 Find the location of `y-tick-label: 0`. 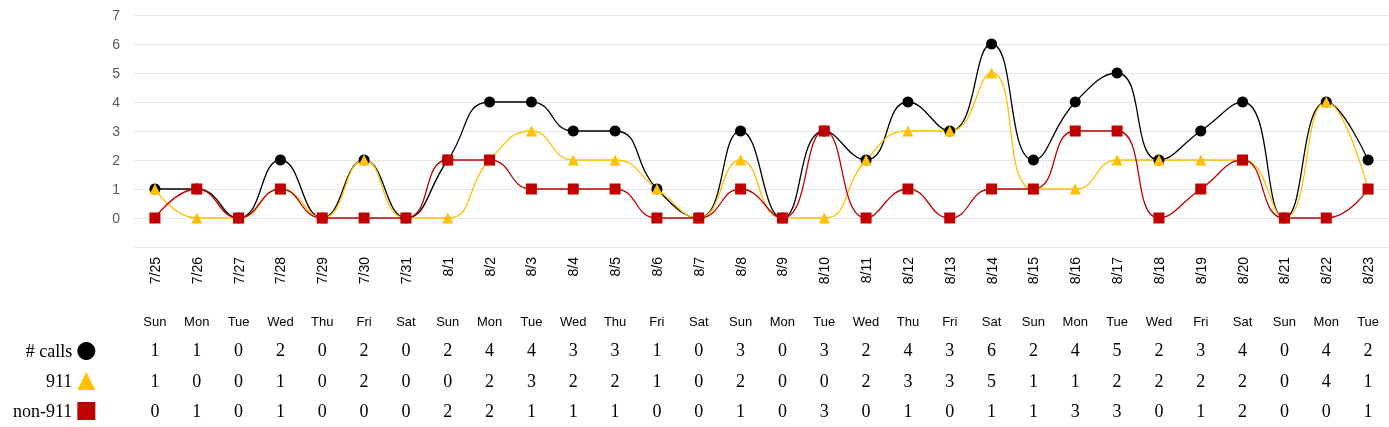

y-tick-label: 0 is located at coordinates (116, 218).